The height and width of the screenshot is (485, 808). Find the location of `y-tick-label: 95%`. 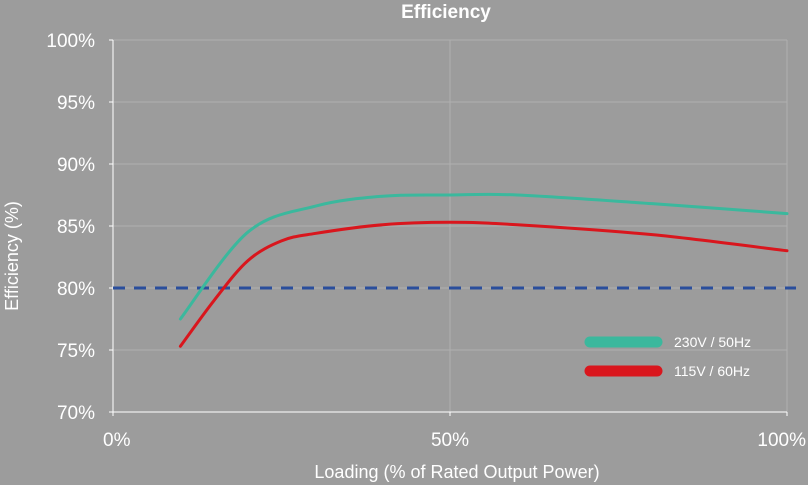

y-tick-label: 95% is located at coordinates (76, 103).